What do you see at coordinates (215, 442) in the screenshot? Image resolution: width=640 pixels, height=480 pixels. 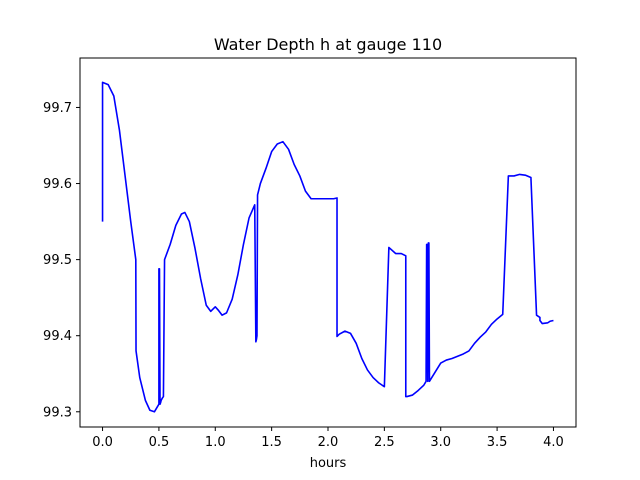 I see `x-tick-label: 1.0` at bounding box center [215, 442].